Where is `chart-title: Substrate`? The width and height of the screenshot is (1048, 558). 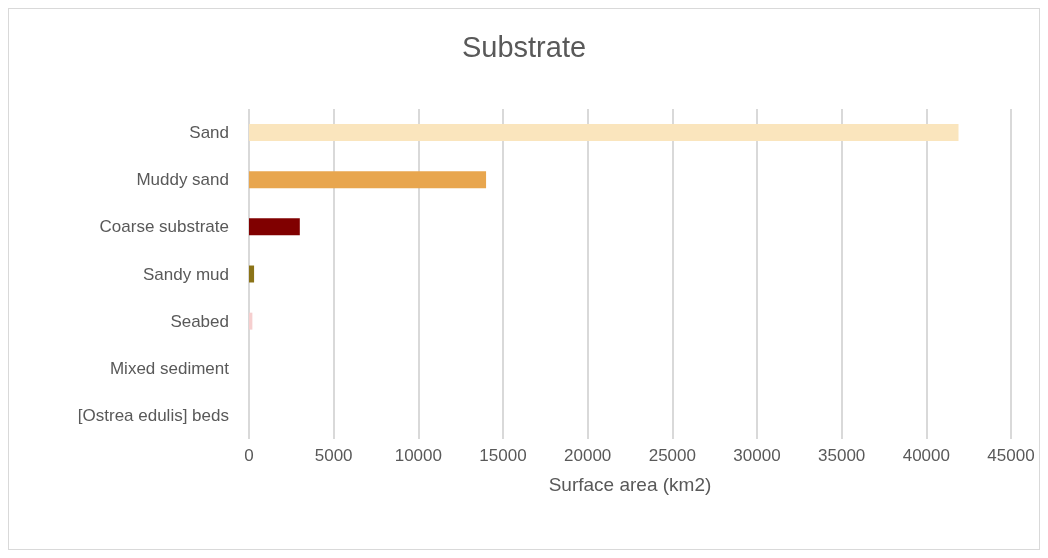
chart-title: Substrate is located at coordinates (524, 46).